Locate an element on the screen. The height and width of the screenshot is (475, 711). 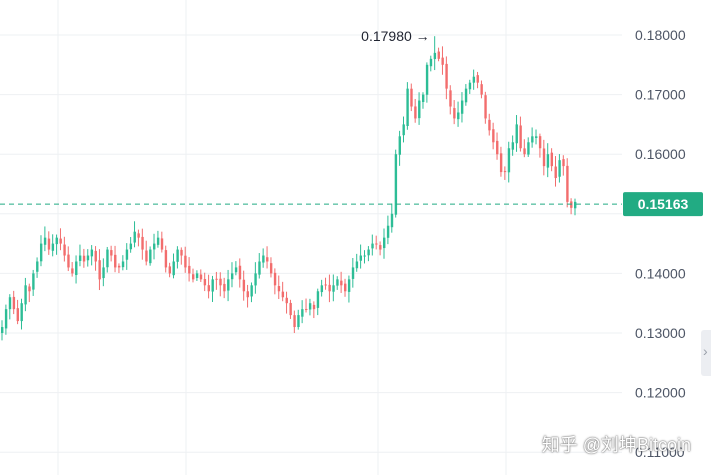
y-tick-label: 0.18000 is located at coordinates (660, 35).